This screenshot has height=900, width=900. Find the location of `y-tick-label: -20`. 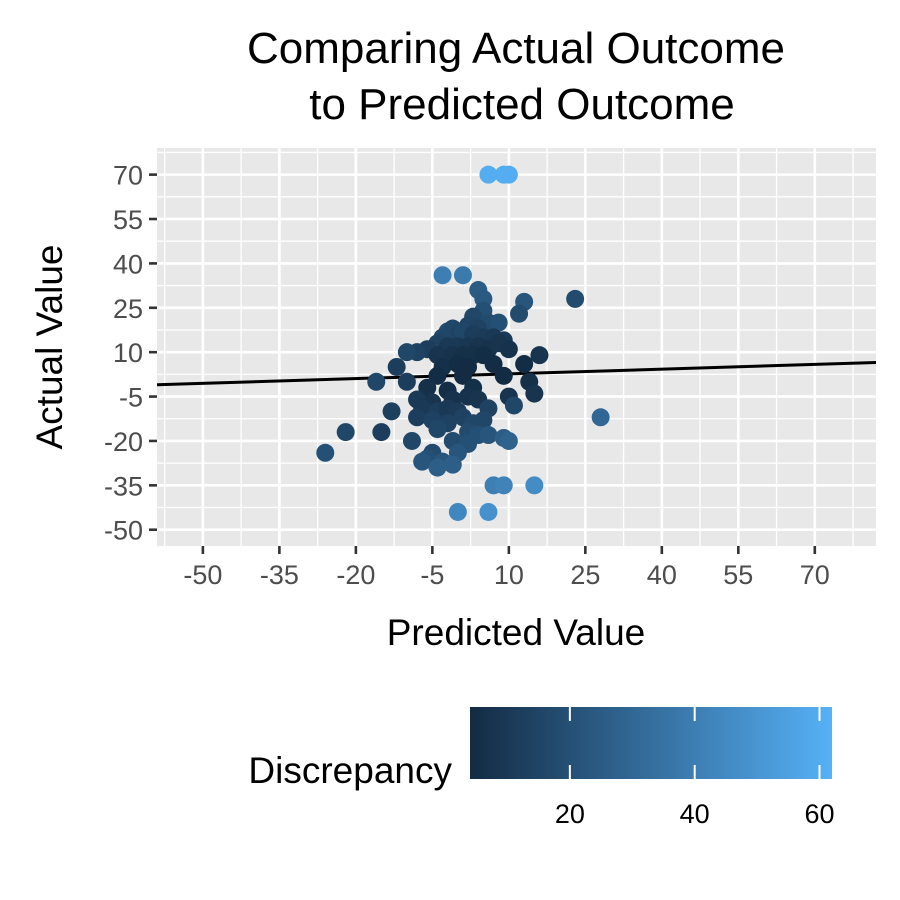

y-tick-label: -20 is located at coordinates (123, 442).